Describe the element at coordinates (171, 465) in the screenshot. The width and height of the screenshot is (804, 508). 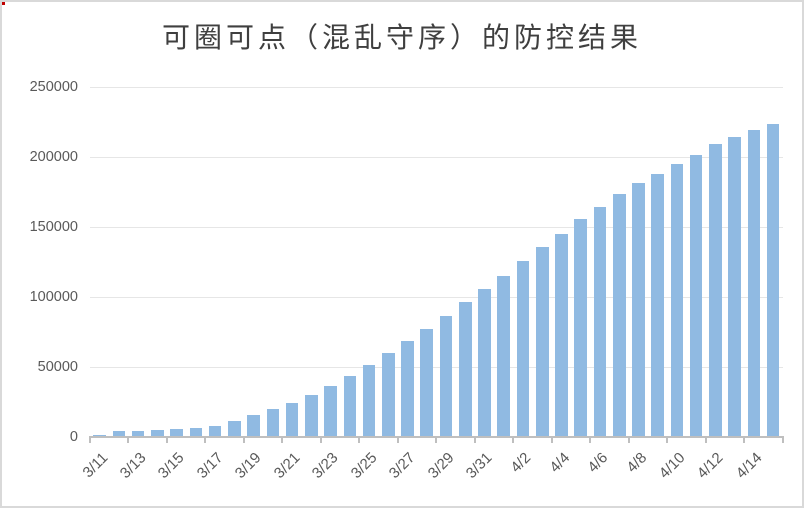
I see `x-axis-label: 3/15` at that location.